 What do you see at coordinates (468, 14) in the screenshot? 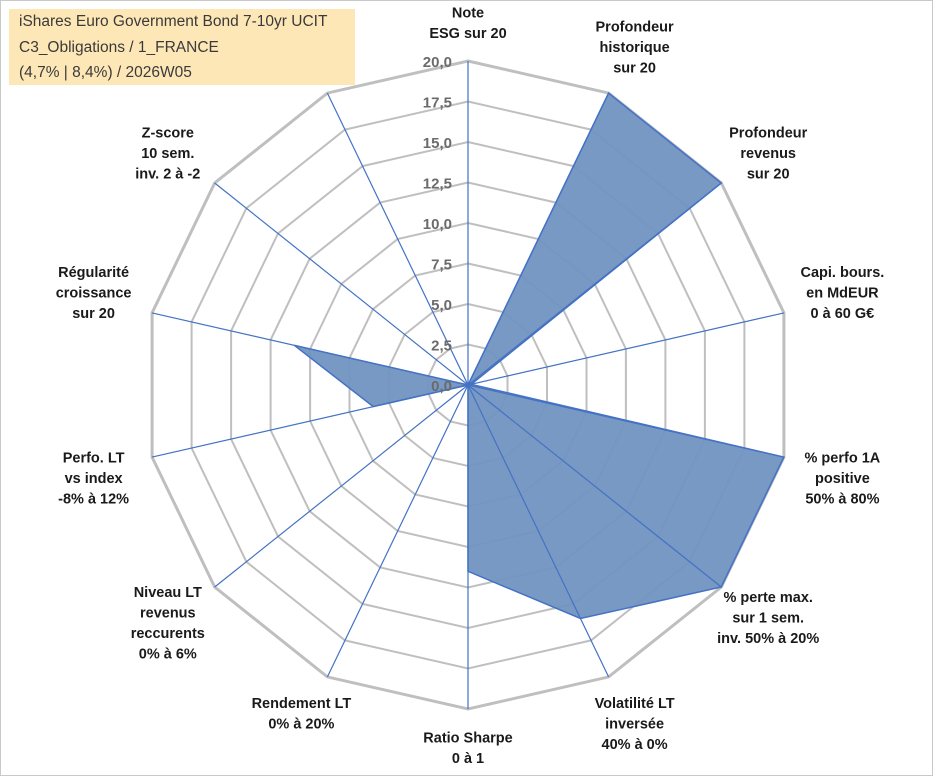
I see `axis-label: Note` at bounding box center [468, 14].